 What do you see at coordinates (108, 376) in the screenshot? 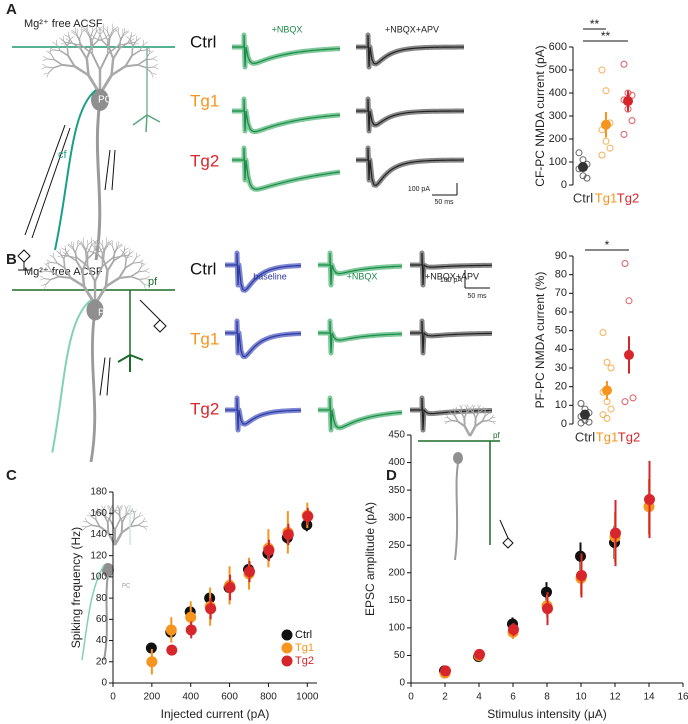
I see `electrode` at bounding box center [108, 376].